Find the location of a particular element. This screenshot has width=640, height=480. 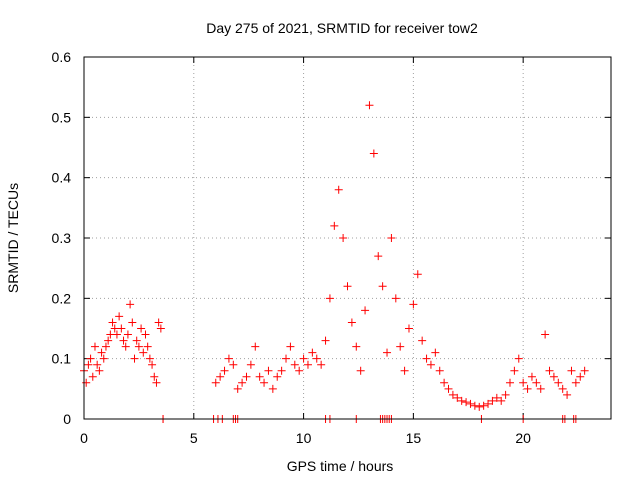

x-tick-label-4: 20 is located at coordinates (523, 438).